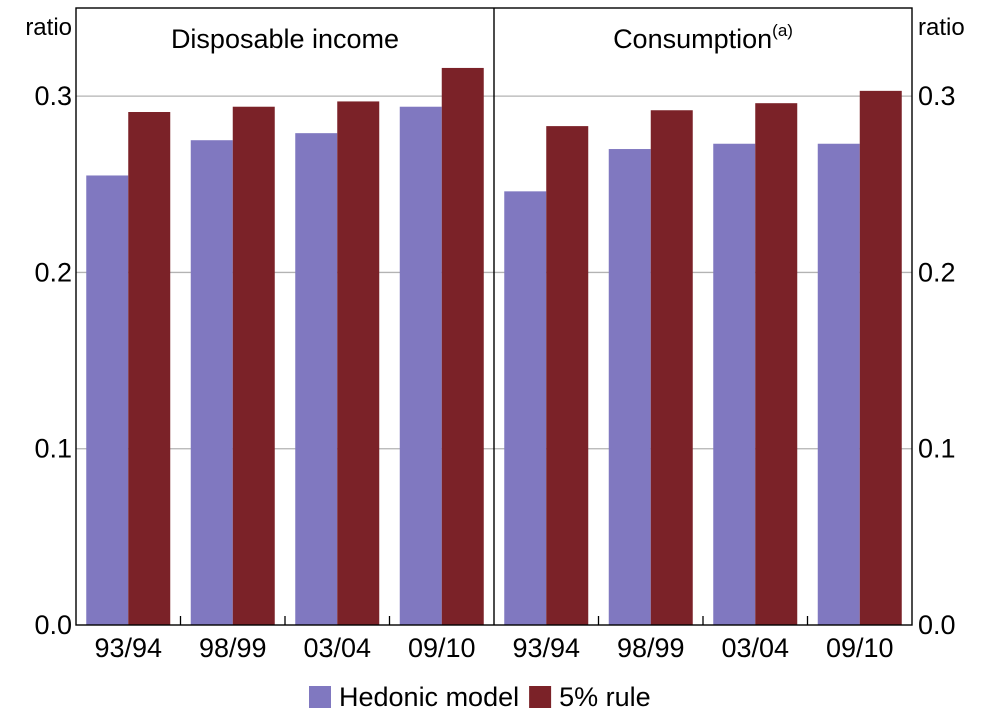  What do you see at coordinates (128, 648) in the screenshot?
I see `x-tick-label-p1-93-94: 93/94` at bounding box center [128, 648].